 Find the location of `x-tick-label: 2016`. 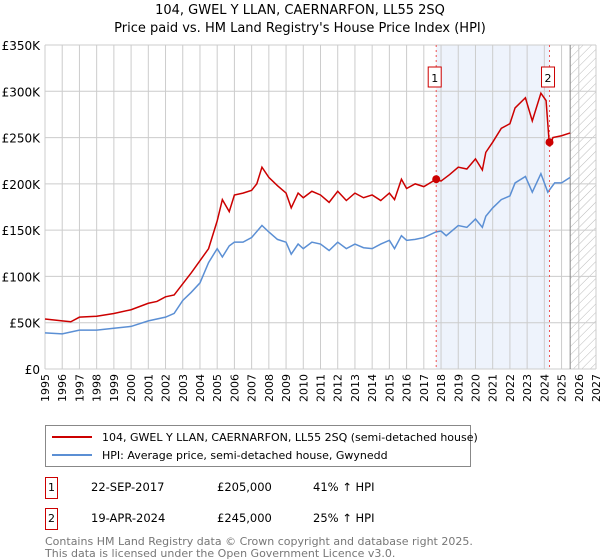

x-tick-label: 2016 is located at coordinates (407, 388).